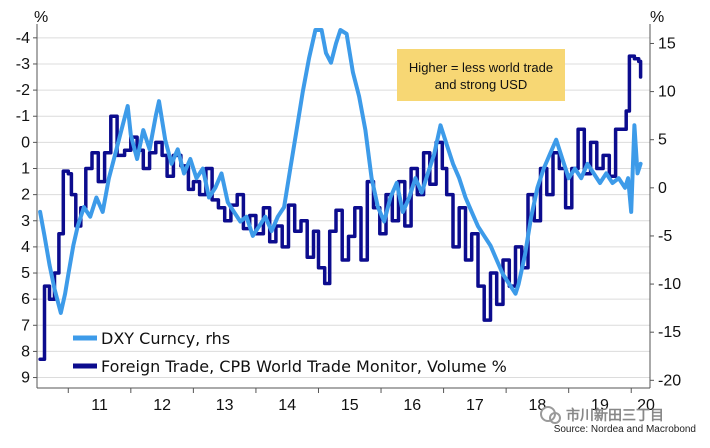 The height and width of the screenshot is (448, 710). Describe the element at coordinates (646, 405) in the screenshot. I see `x-tick-label: 20` at that location.